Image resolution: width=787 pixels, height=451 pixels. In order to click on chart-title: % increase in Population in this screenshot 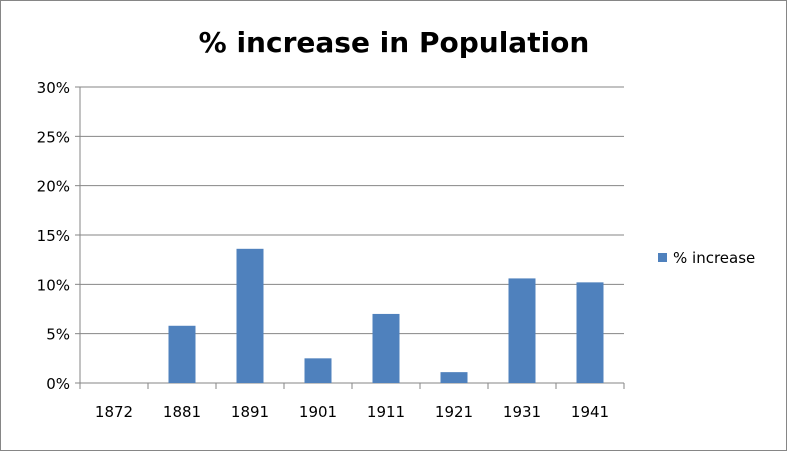, I will do `click(394, 42)`.